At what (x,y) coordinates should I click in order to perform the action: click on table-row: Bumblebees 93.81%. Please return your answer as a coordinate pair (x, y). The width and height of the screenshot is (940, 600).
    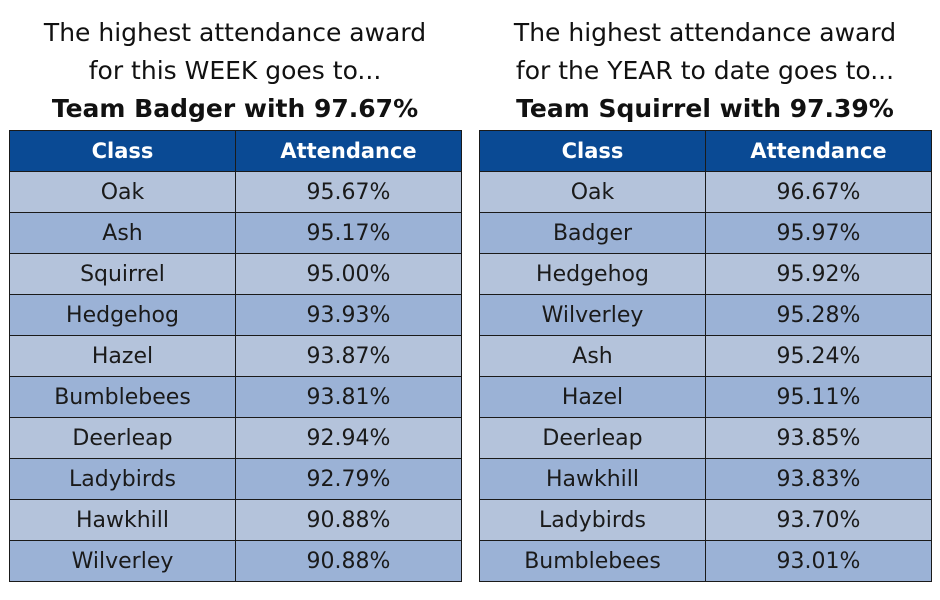
    Looking at the image, I should click on (235, 397).